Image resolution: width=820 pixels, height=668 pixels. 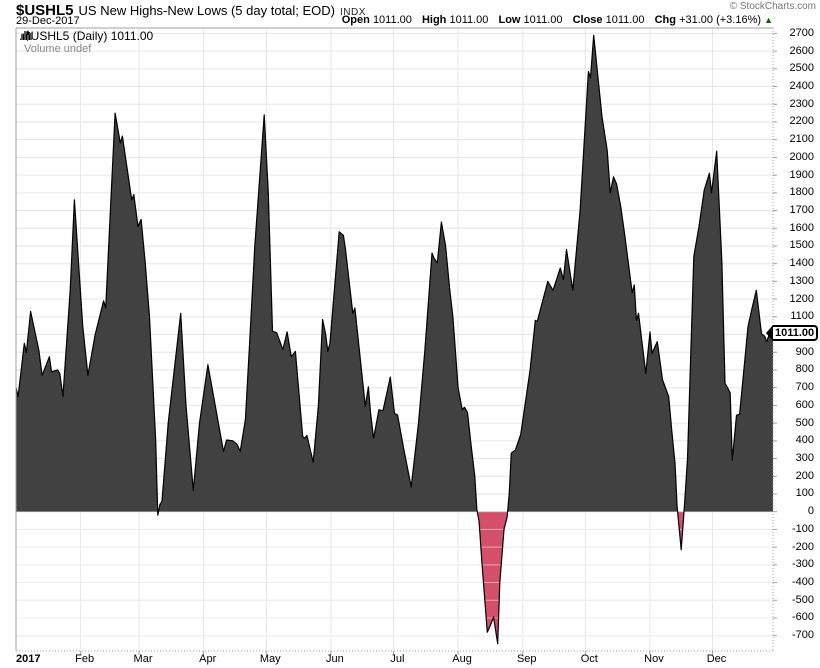 I want to click on plot-legend: $USHL5 (Daily) 1011.00 Volume undef, so click(x=86, y=43).